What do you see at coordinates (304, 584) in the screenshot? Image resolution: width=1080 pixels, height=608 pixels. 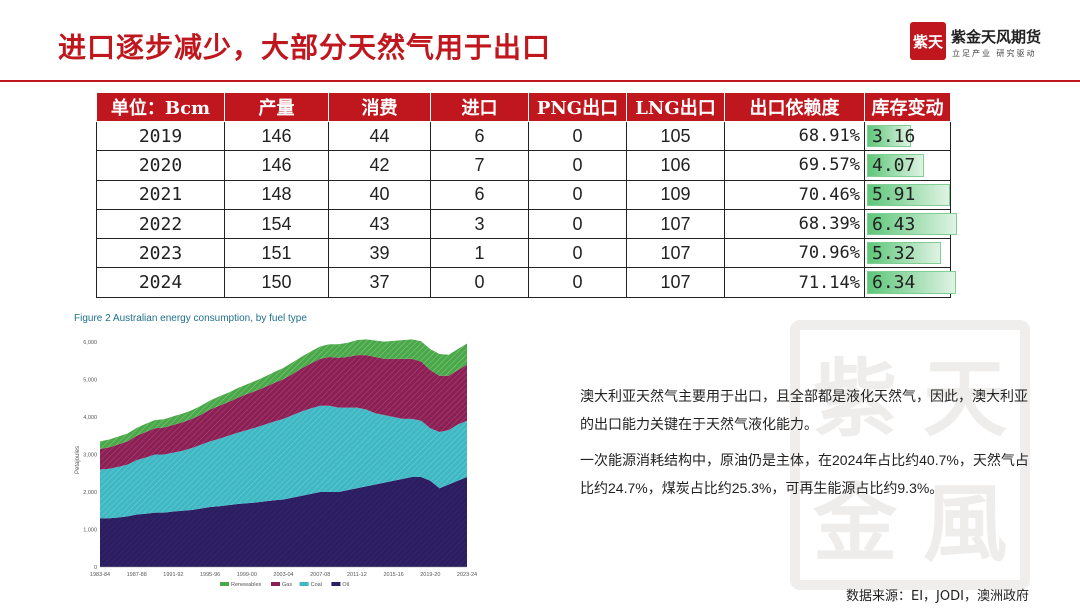 I see `legend-swatch-coal` at bounding box center [304, 584].